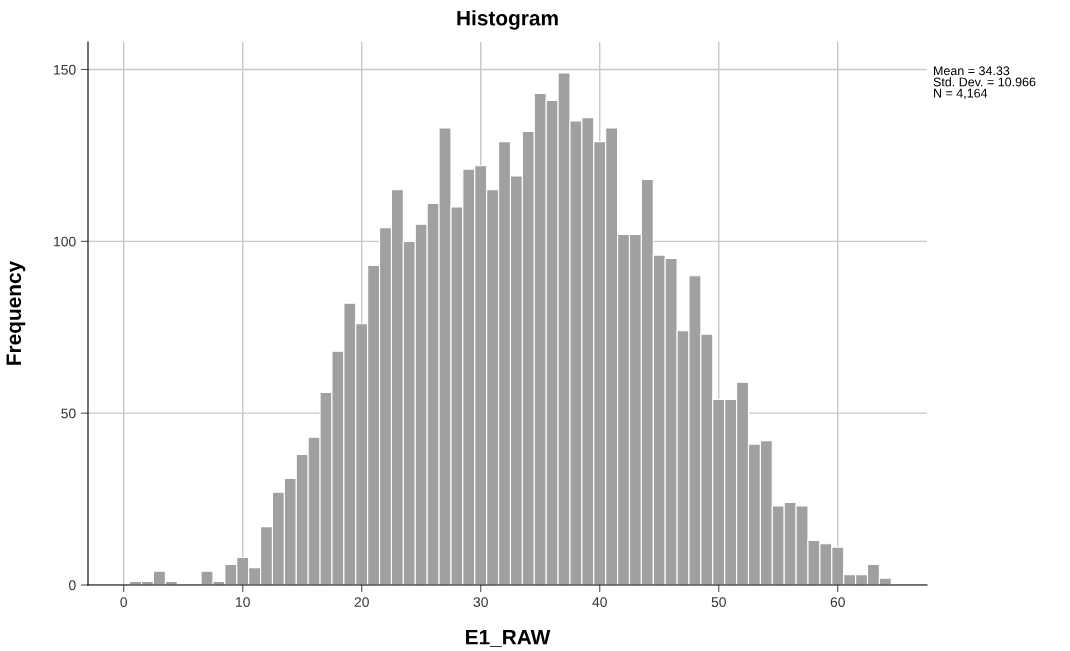 The height and width of the screenshot is (651, 1070). What do you see at coordinates (599, 602) in the screenshot?
I see `x-tick-label: 40` at bounding box center [599, 602].